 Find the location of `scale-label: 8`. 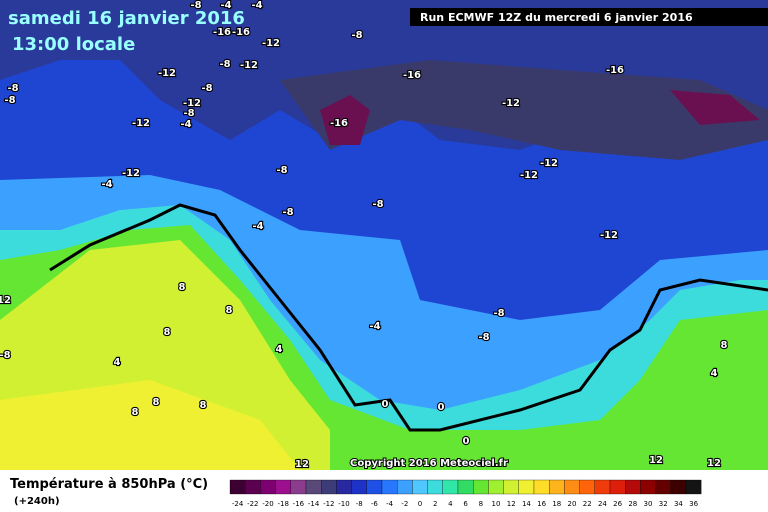

scale-label: 8 is located at coordinates (481, 504).